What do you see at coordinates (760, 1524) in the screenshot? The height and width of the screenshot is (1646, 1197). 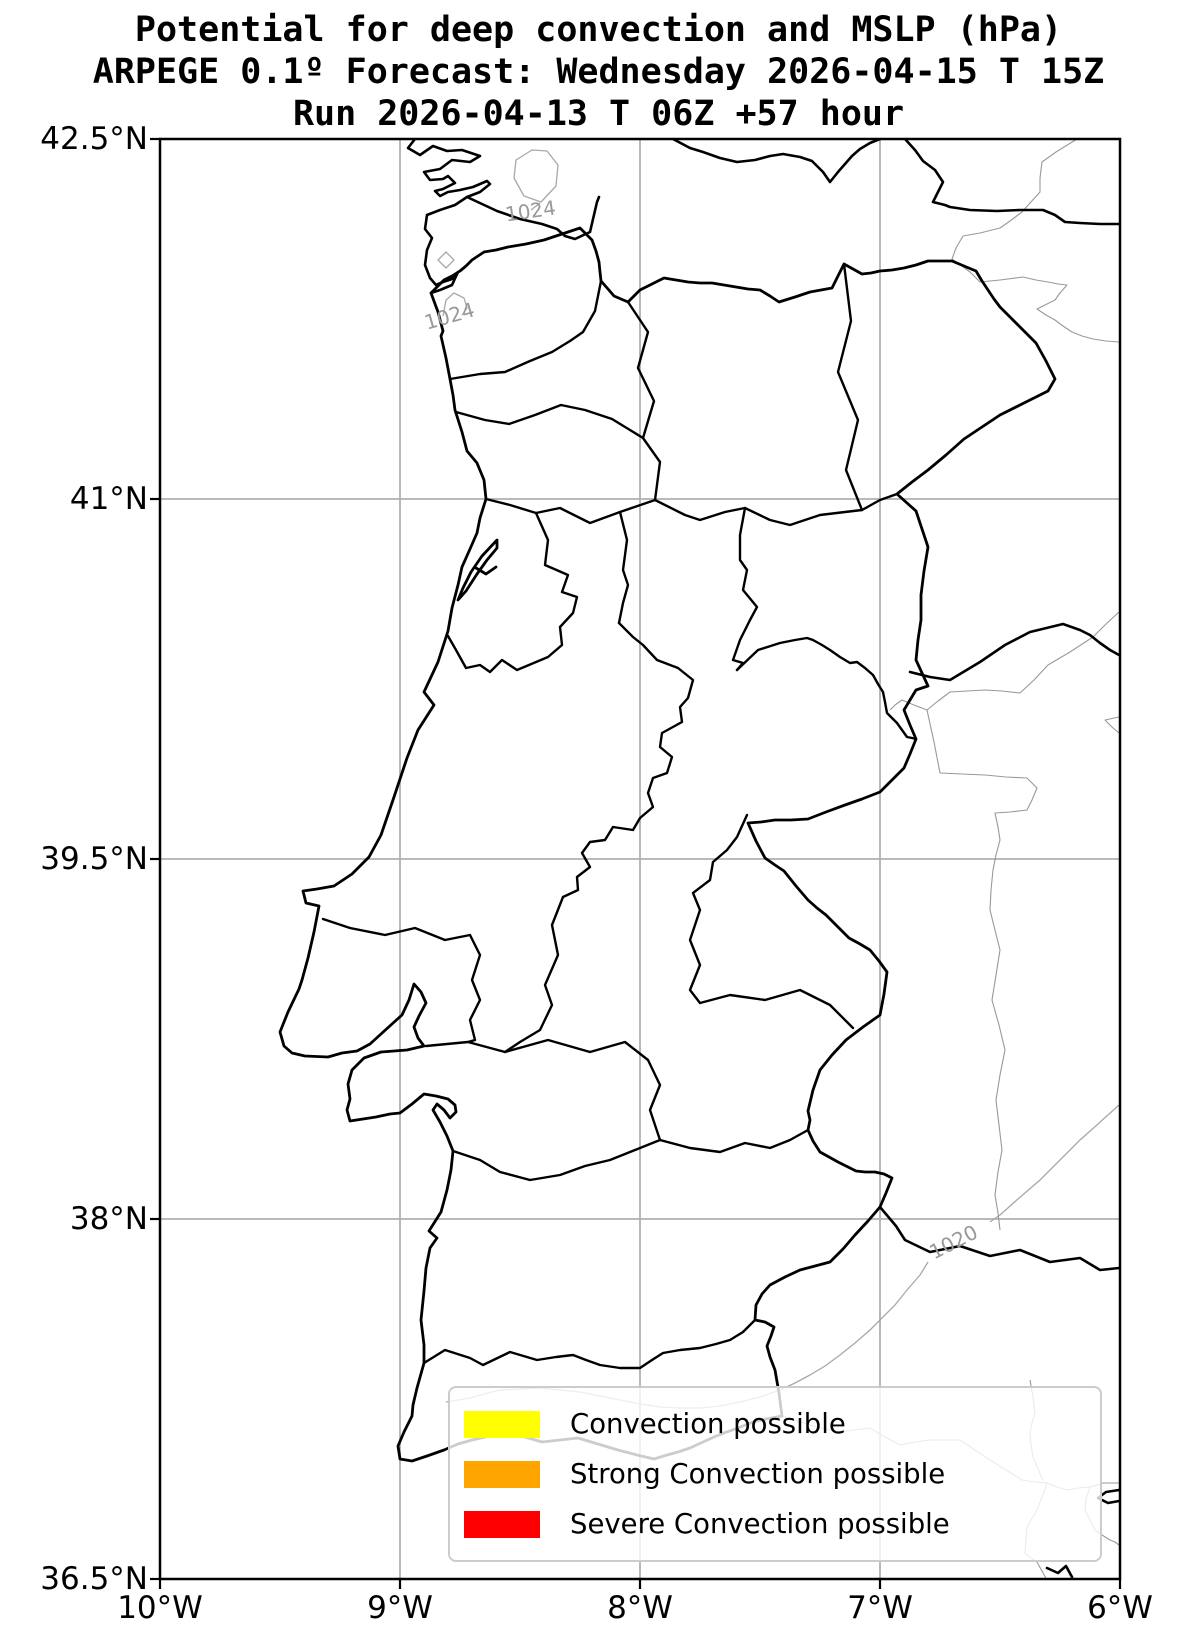 I see `legend-item-label: Severe Convection possible` at bounding box center [760, 1524].